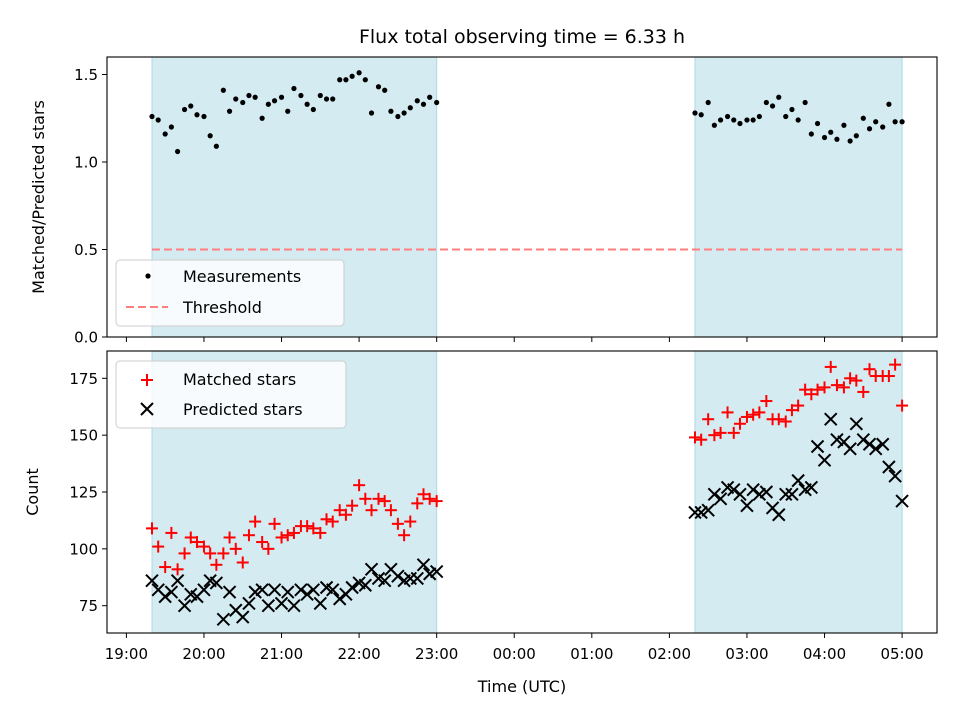 This screenshot has height=724, width=960. What do you see at coordinates (281, 654) in the screenshot?
I see `x-tick-label: 21:00` at bounding box center [281, 654].